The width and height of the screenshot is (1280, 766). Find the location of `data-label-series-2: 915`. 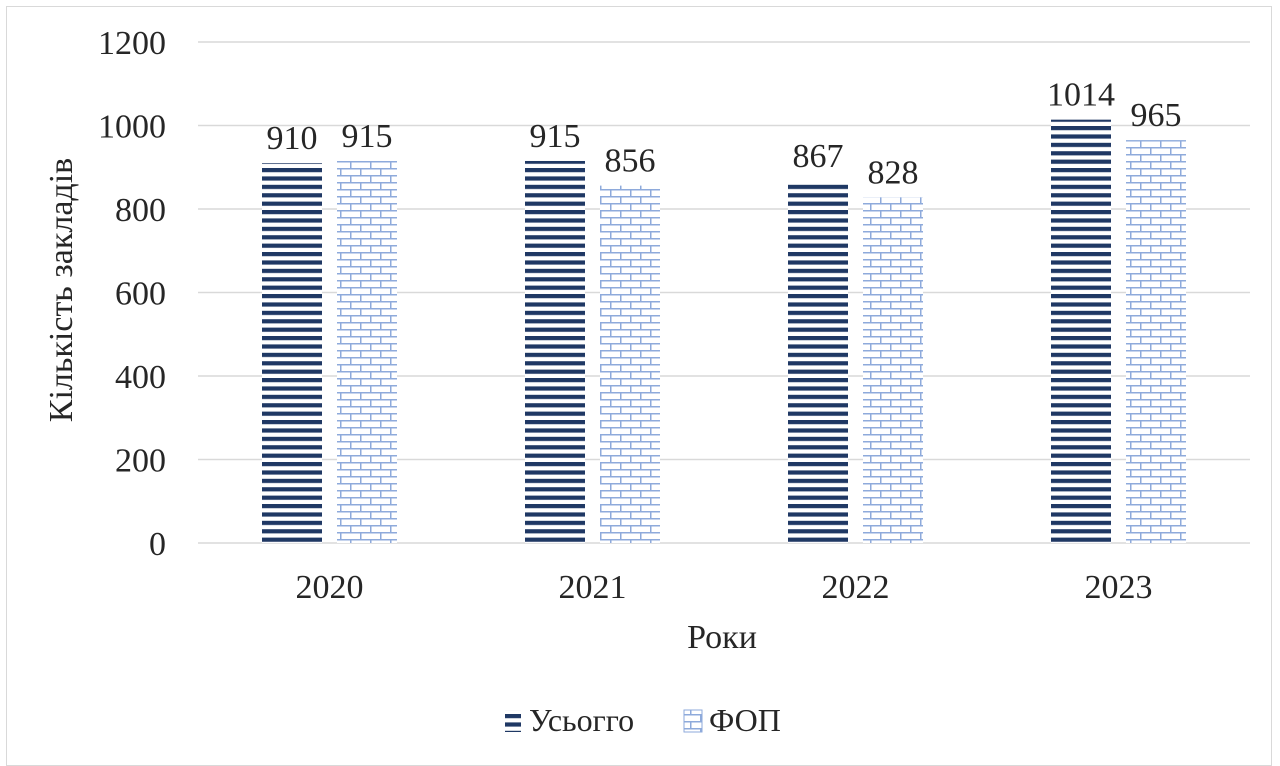

data-label-series-2: 915 is located at coordinates (367, 136).